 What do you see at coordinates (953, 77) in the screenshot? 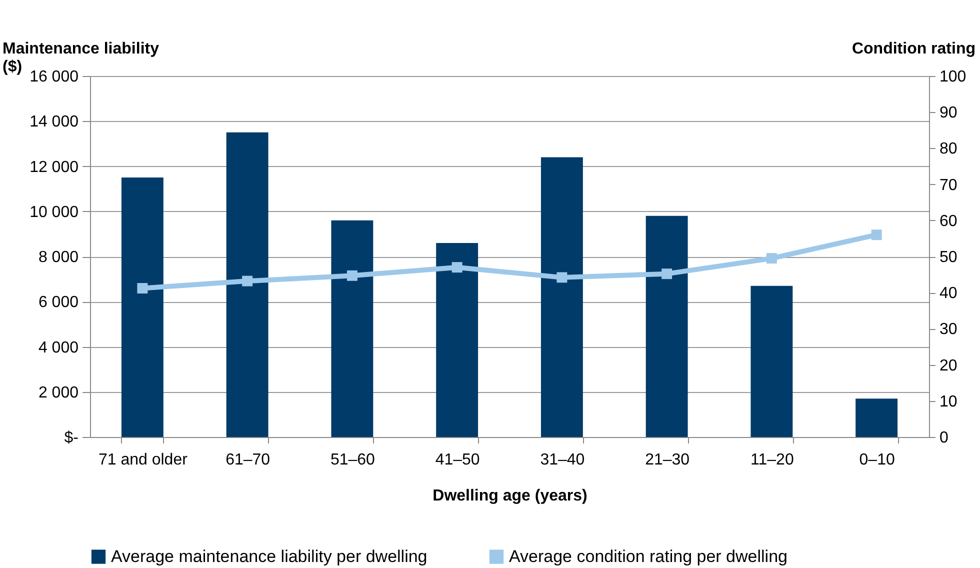
I see `y2-tick-label: 100` at bounding box center [953, 77].